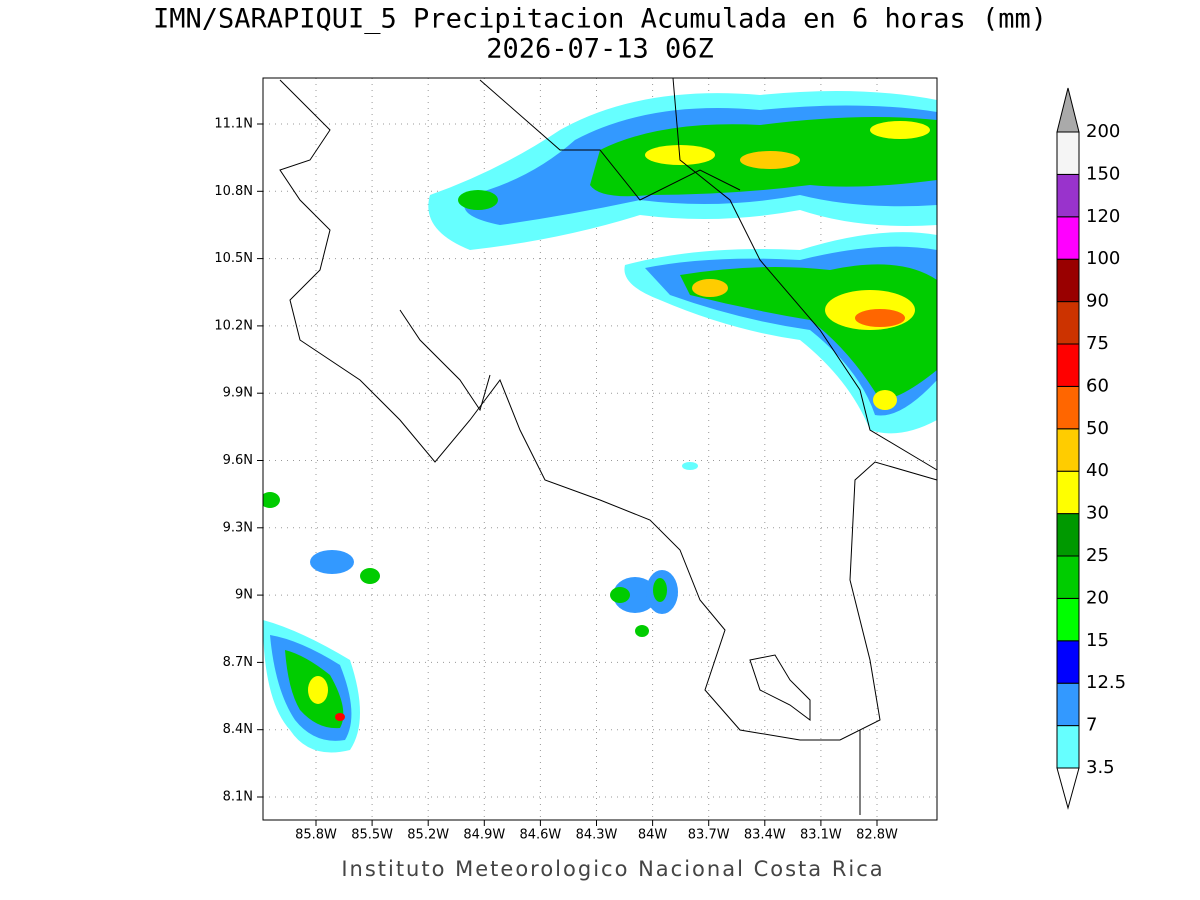 The width and height of the screenshot is (1200, 900). Describe the element at coordinates (709, 835) in the screenshot. I see `lon-tick-label: 83.7W` at that location.